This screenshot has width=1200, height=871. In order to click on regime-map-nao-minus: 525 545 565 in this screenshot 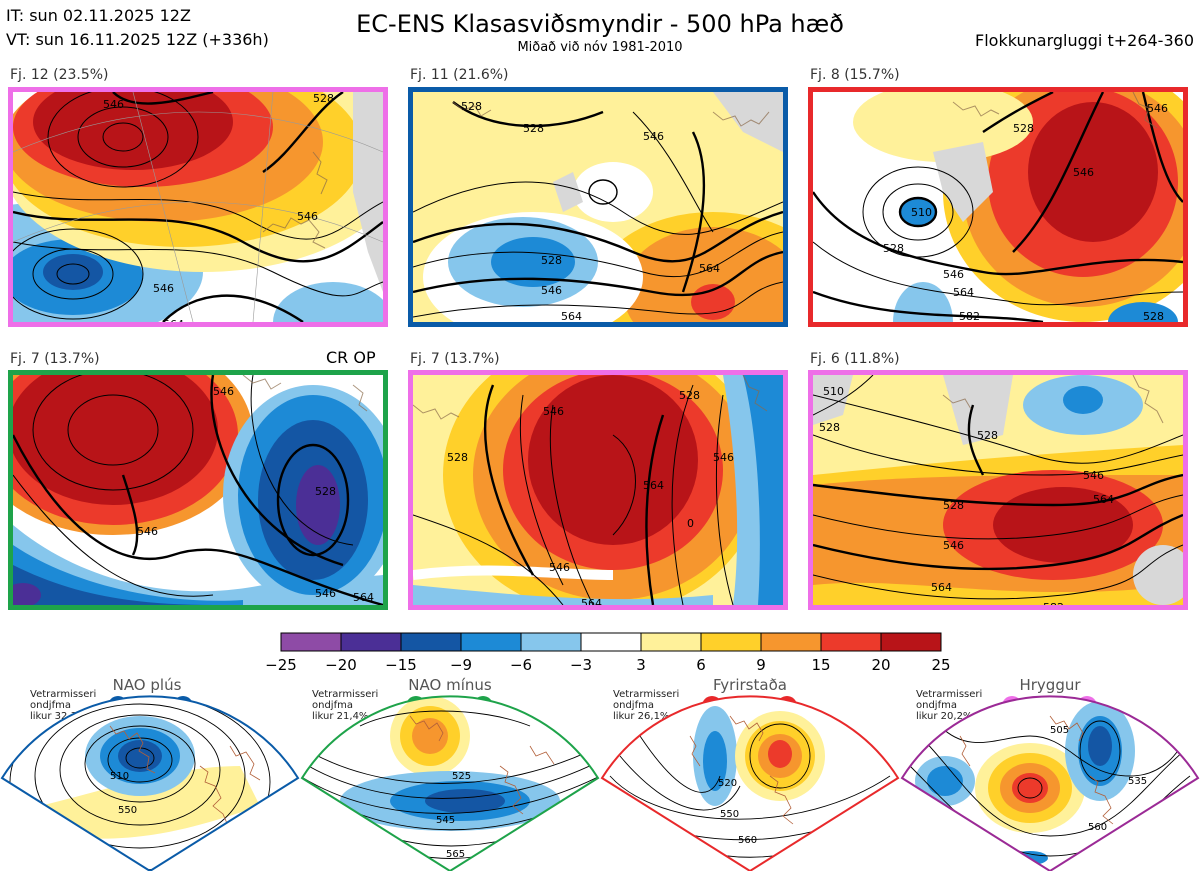, I will do `click(450, 783)`.